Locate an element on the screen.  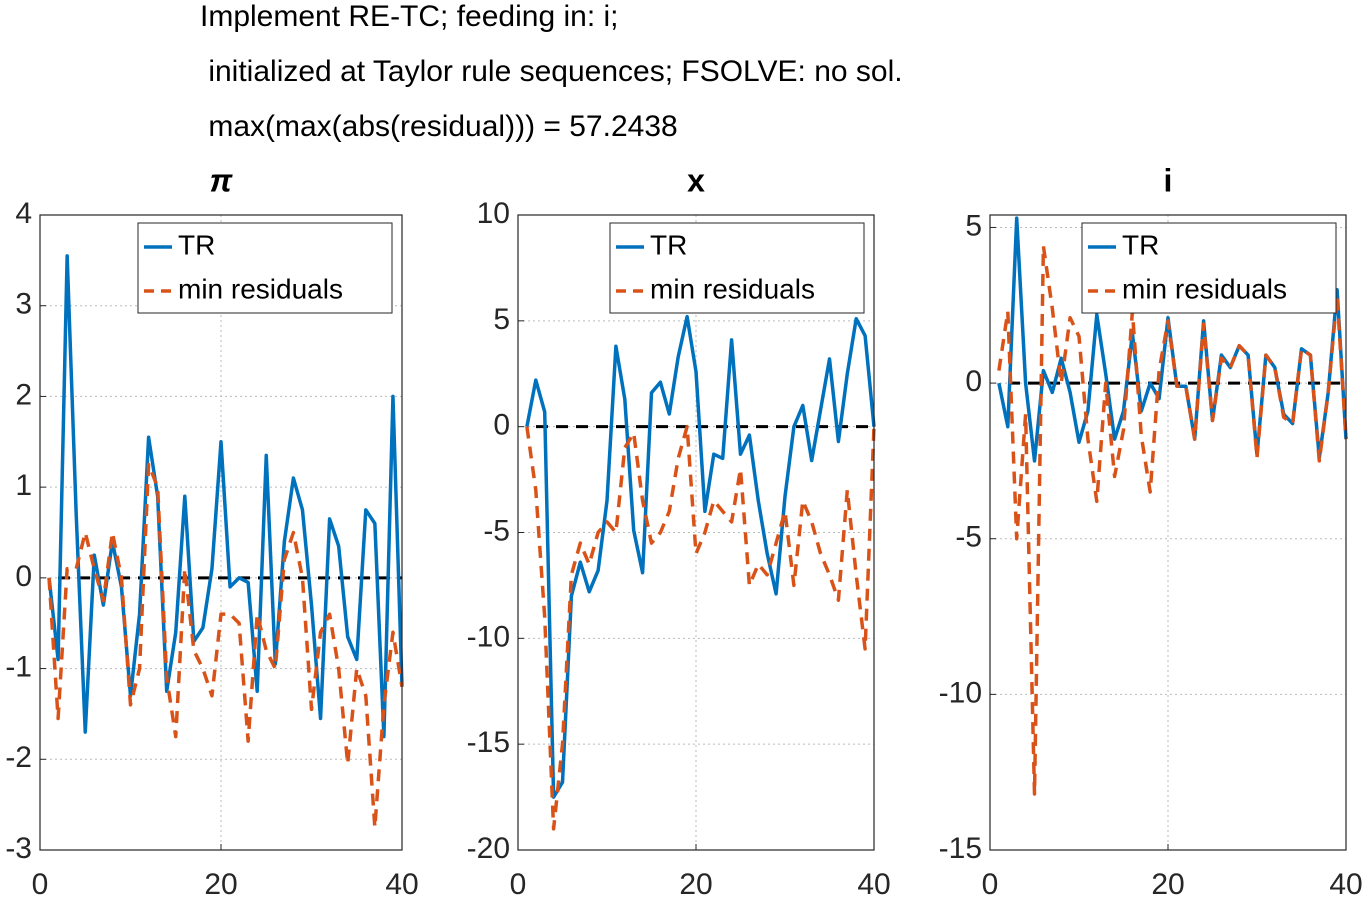
y-tick-label: -20 is located at coordinates (488, 848).